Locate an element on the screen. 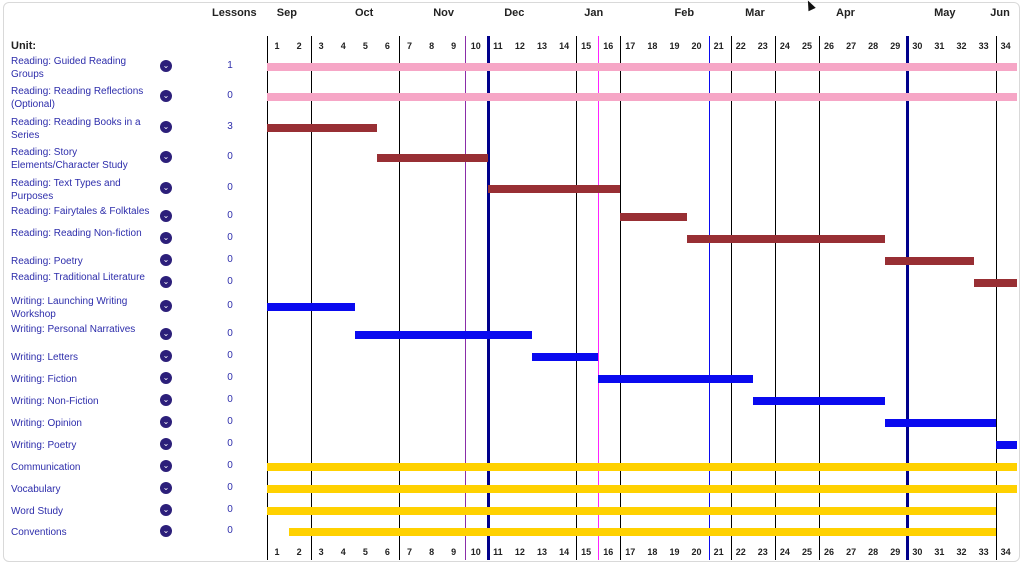  week-number-top: 28 is located at coordinates (873, 46).